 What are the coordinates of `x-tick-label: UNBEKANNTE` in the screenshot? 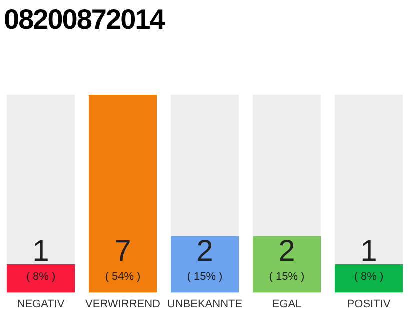 It's located at (205, 304).